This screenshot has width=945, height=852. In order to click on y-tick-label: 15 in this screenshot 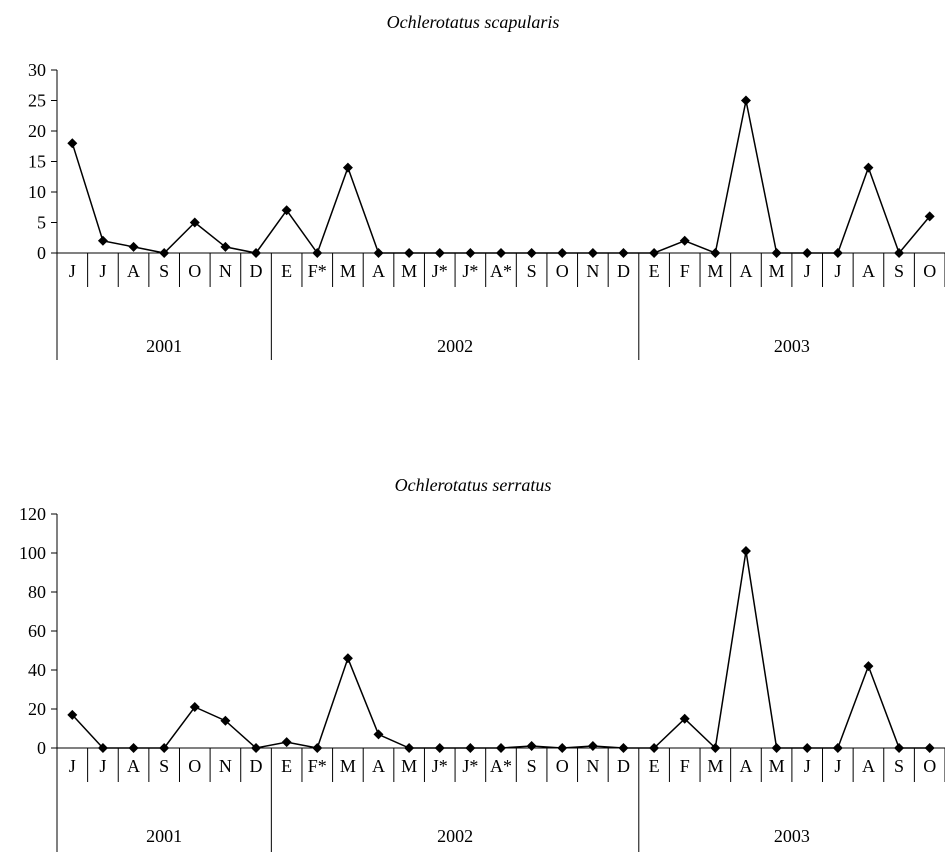, I will do `click(37, 162)`.